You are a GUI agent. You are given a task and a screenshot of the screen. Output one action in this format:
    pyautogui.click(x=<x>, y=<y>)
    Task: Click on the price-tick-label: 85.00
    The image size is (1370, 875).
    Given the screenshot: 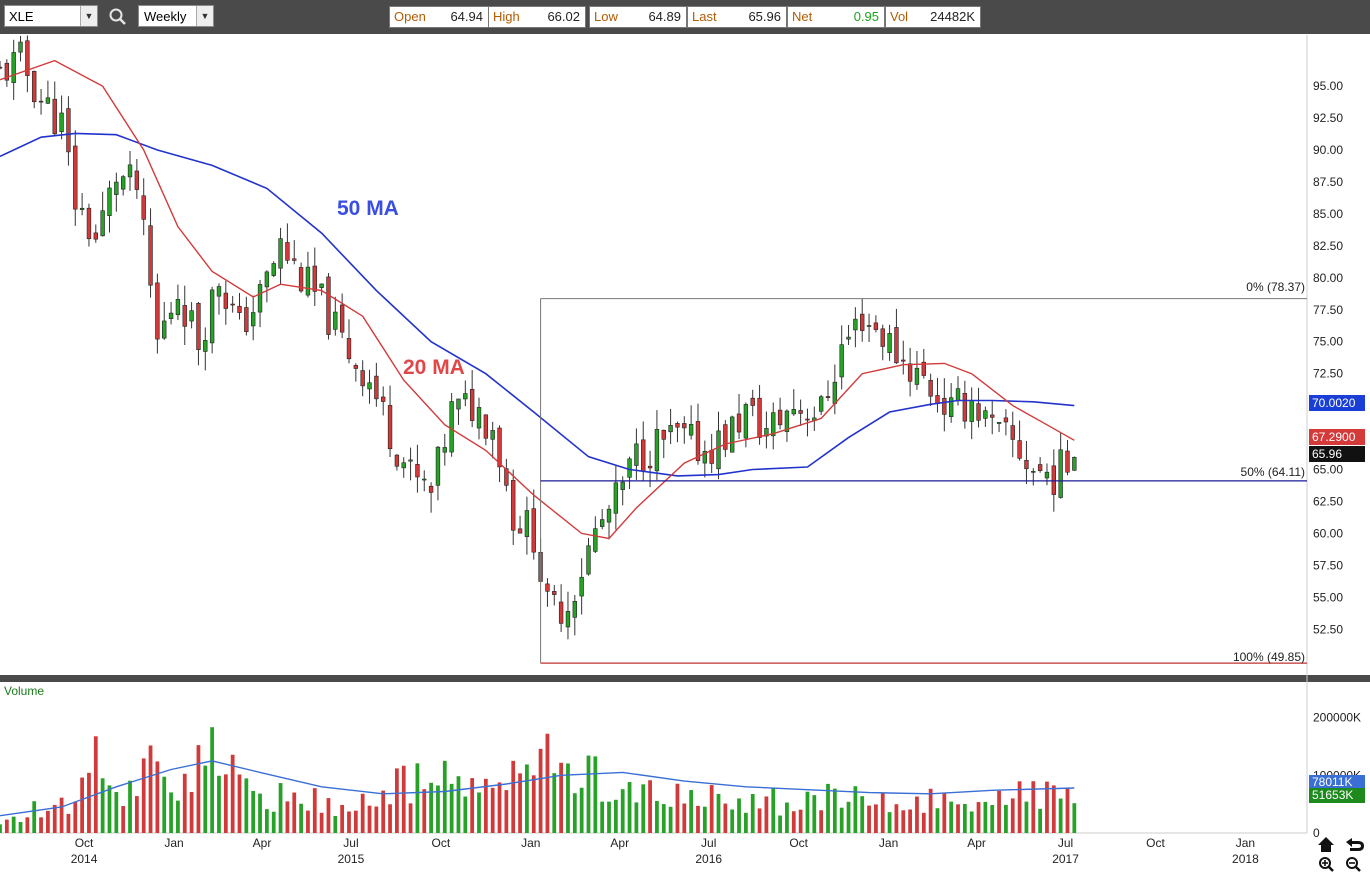 What is the action you would take?
    pyautogui.click(x=1328, y=214)
    